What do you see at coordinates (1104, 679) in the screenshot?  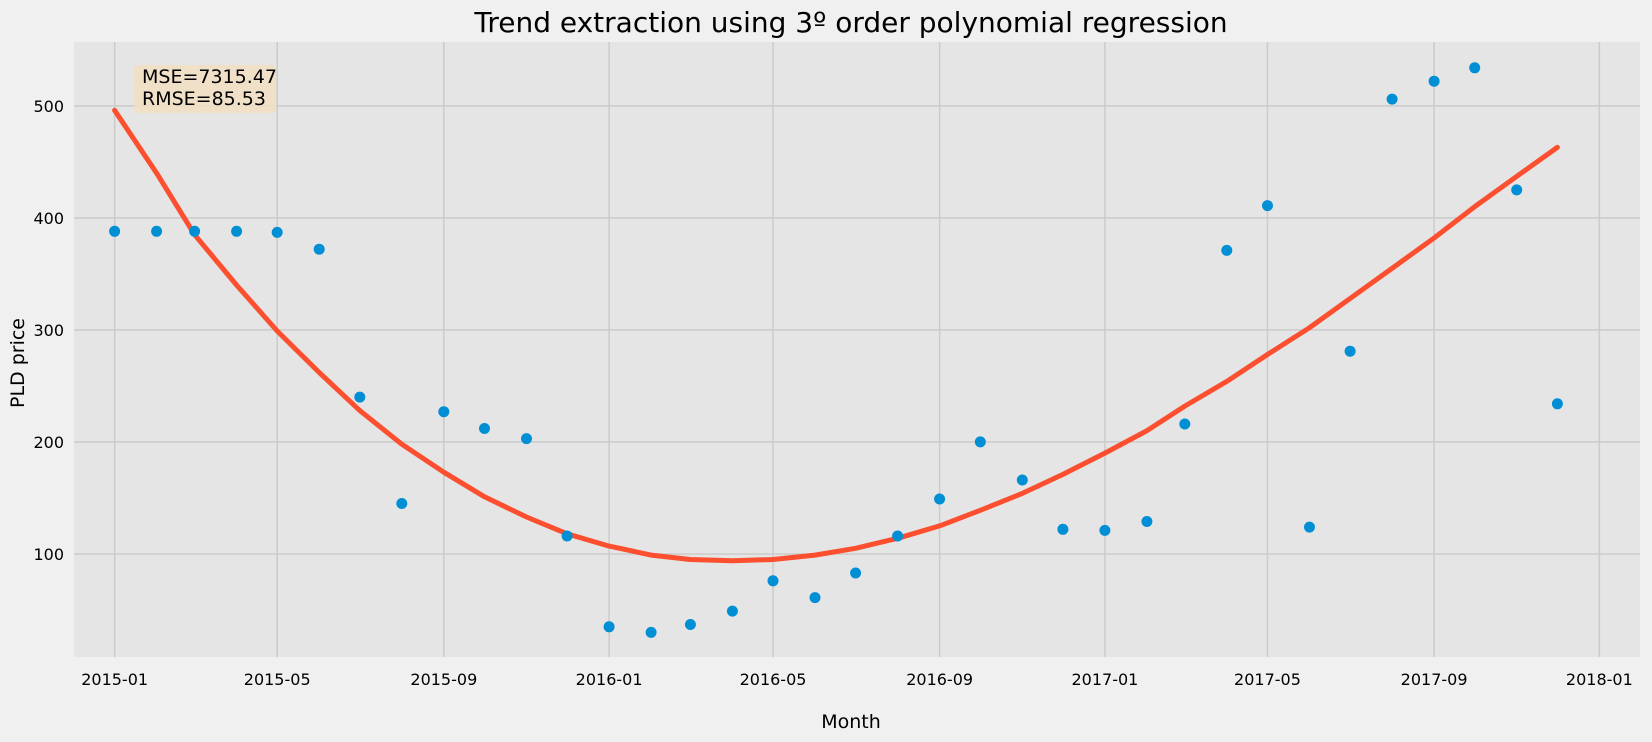 I see `x-tick-label: 2017-01` at bounding box center [1104, 679].